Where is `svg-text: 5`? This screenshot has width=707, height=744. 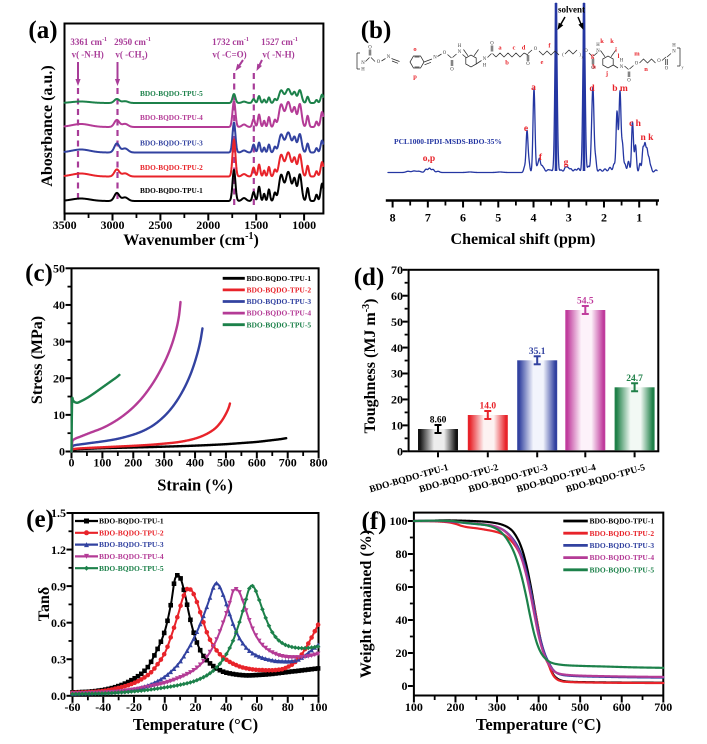
svg-text: 5 is located at coordinates (498, 218).